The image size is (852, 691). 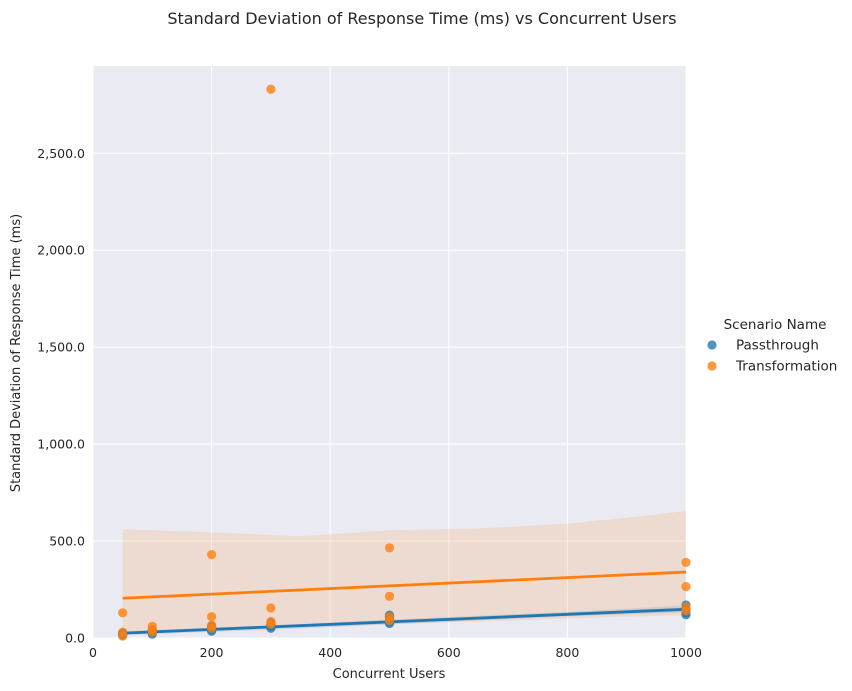 I want to click on x-tick-label: 600, so click(x=449, y=652).